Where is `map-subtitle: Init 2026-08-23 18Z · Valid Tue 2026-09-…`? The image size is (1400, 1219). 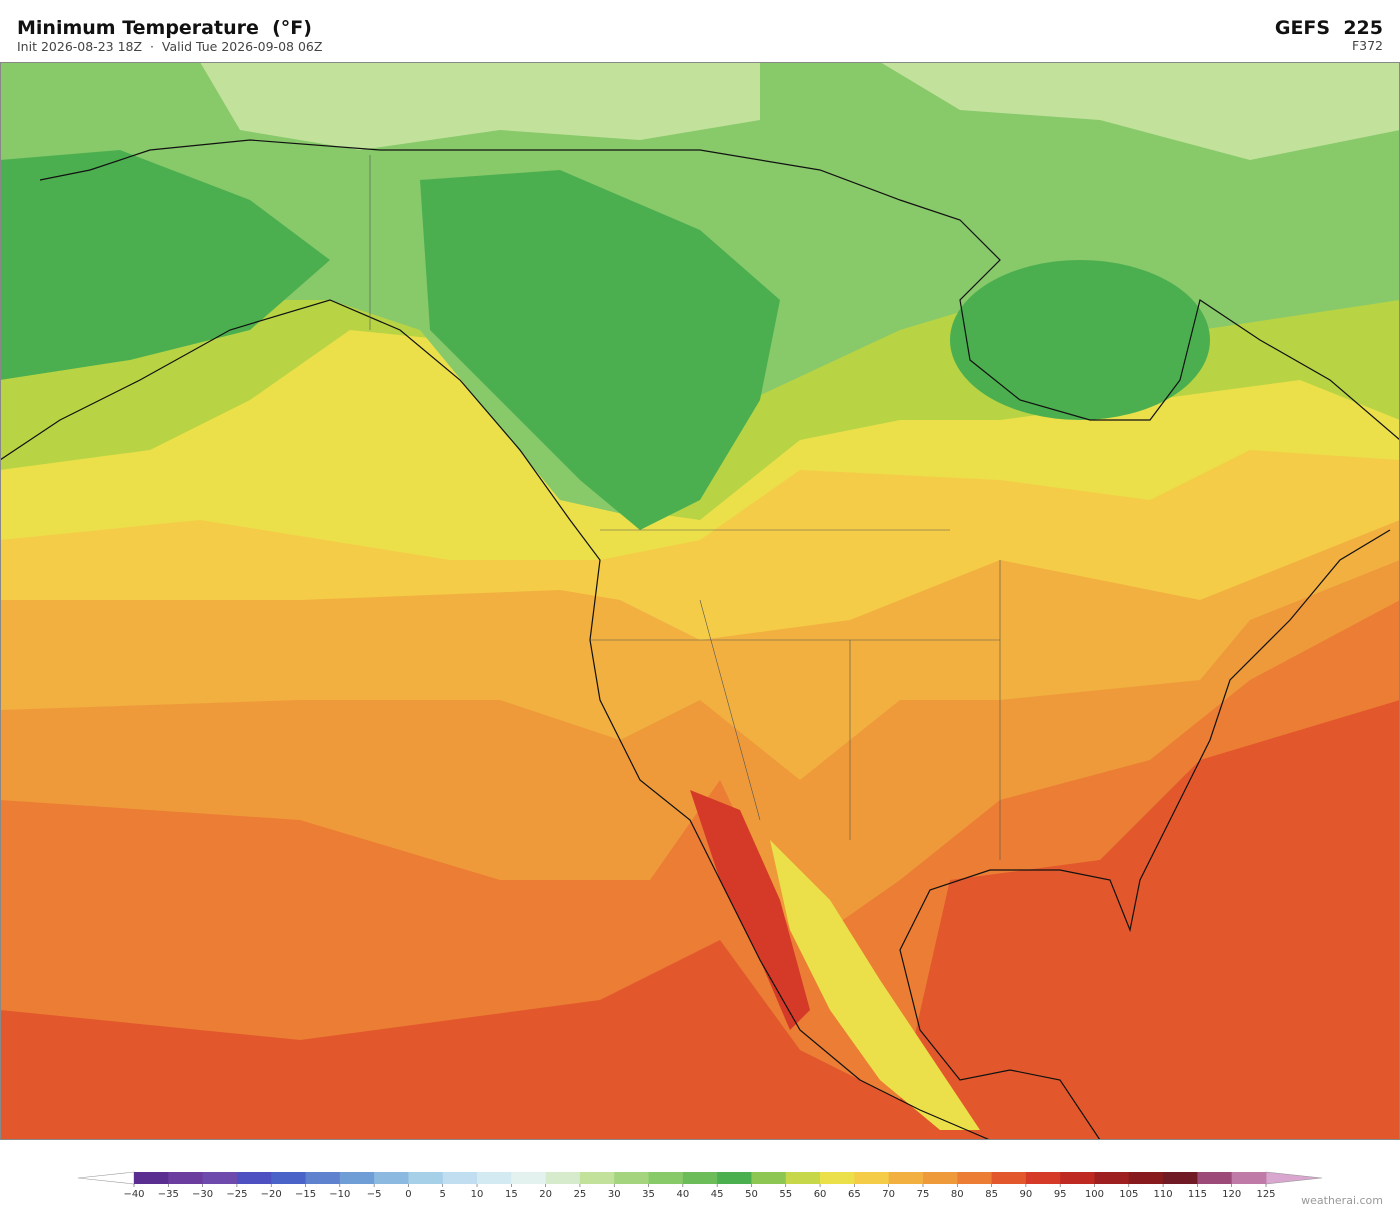 map-subtitle: Init 2026-08-23 18Z · Valid Tue 2026-09-… is located at coordinates (169, 46).